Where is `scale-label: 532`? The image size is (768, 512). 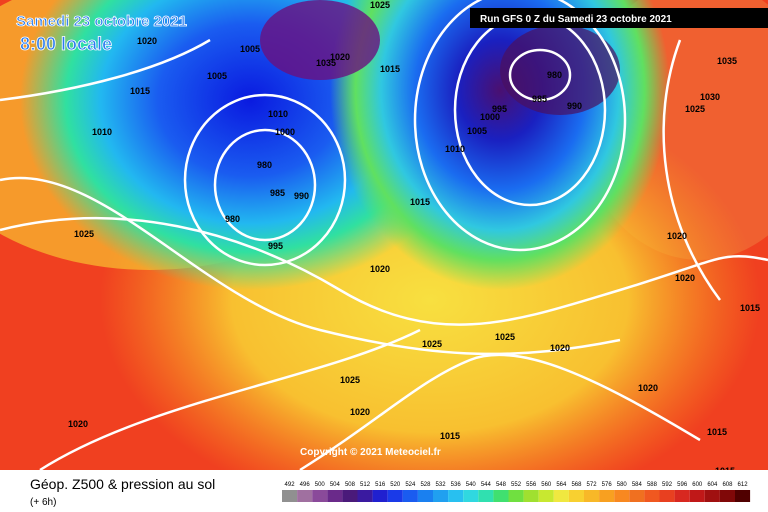 scale-label: 532 is located at coordinates (441, 485).